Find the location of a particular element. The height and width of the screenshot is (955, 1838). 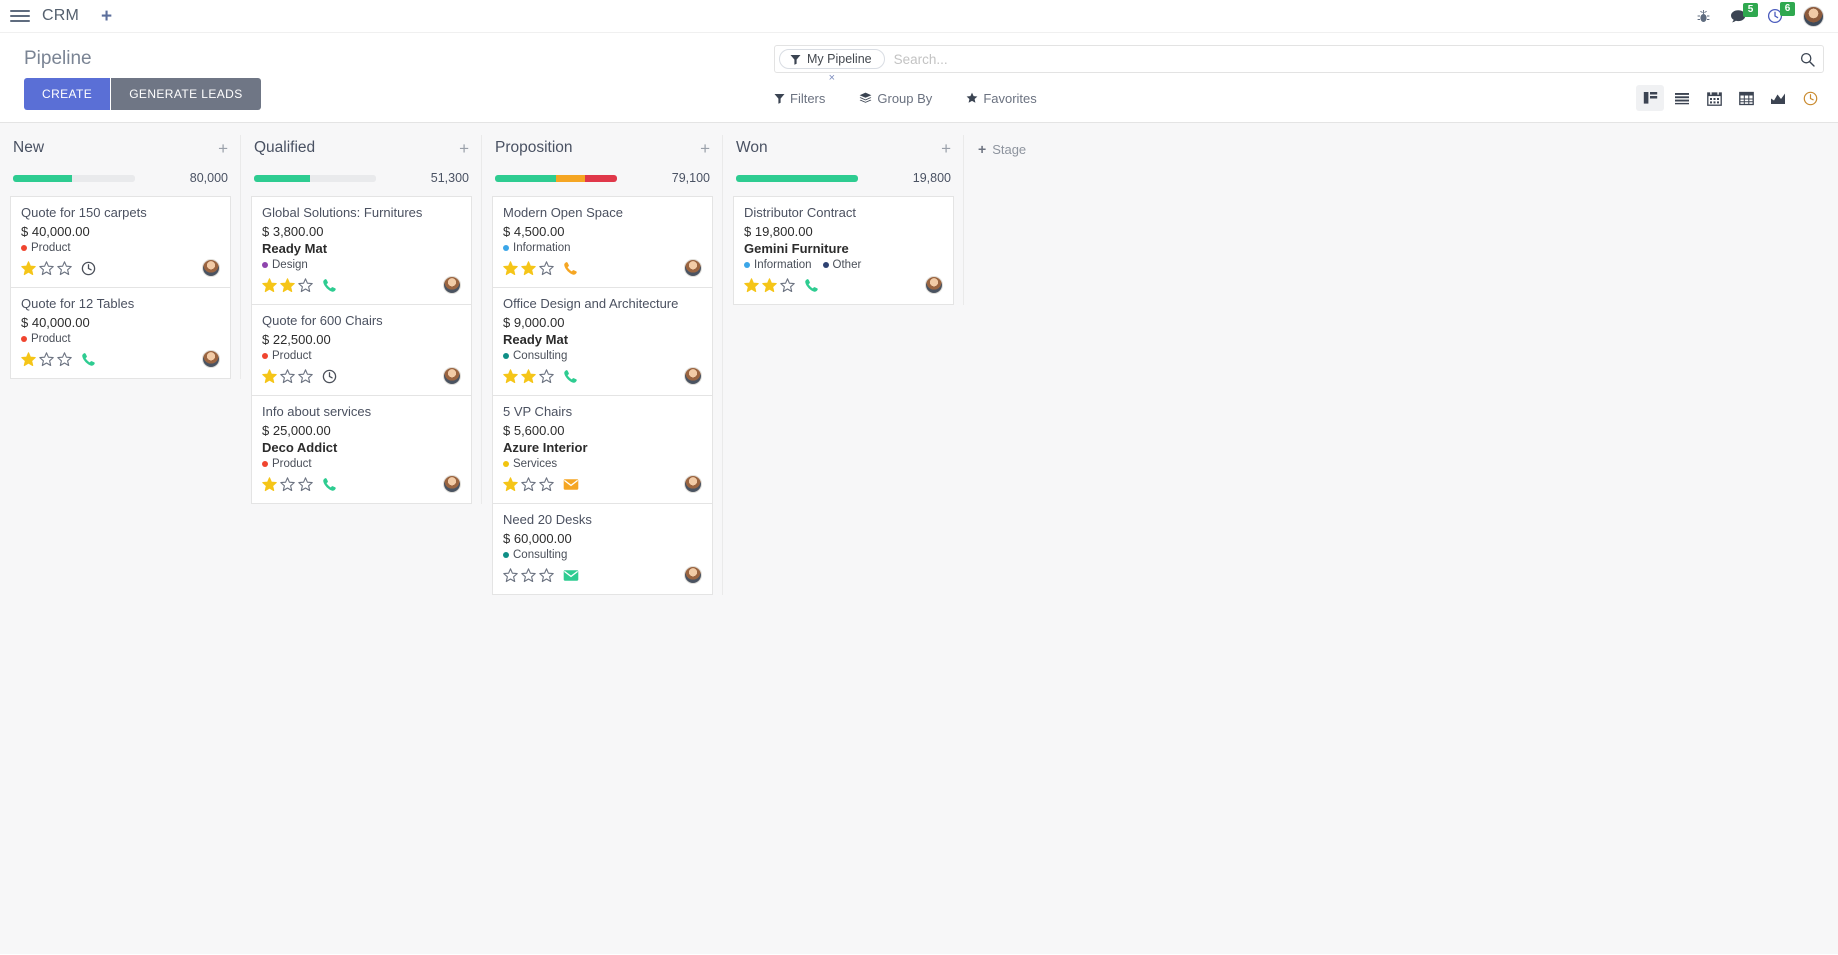

bug-icon is located at coordinates (1703, 16).